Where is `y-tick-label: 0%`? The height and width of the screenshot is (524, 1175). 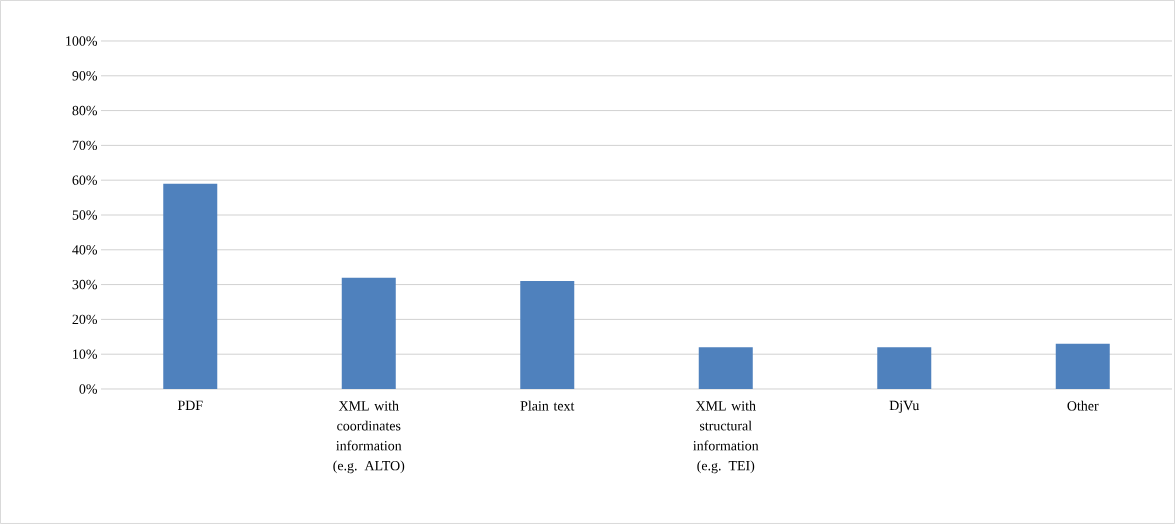
y-tick-label: 0% is located at coordinates (88, 389).